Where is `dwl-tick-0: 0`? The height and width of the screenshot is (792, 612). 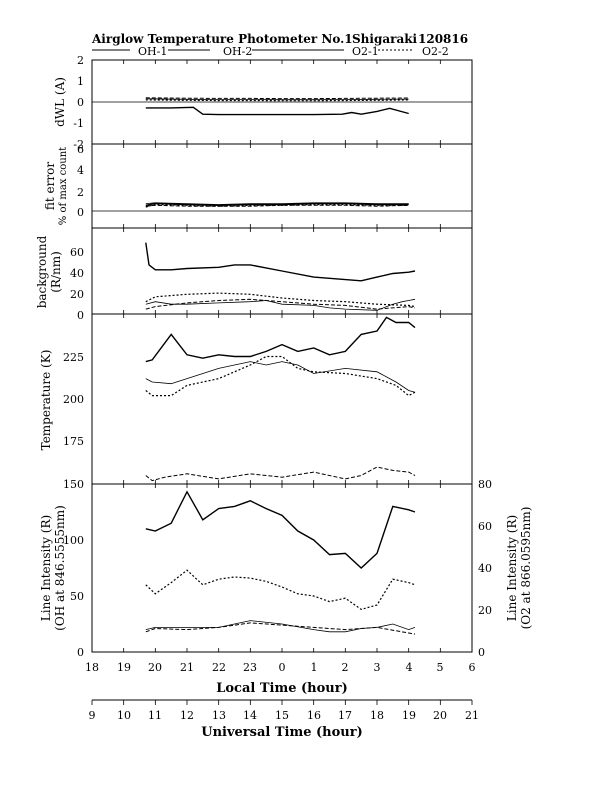
dwl-tick-0: 0 is located at coordinates (80, 102).